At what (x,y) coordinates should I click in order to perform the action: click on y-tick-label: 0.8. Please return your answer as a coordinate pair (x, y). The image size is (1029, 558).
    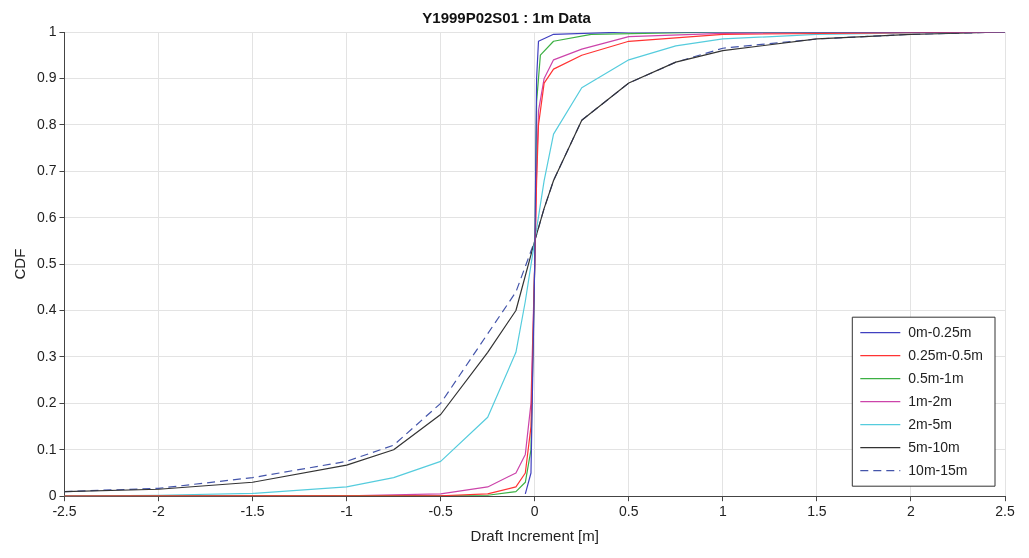
    Looking at the image, I should click on (46, 123).